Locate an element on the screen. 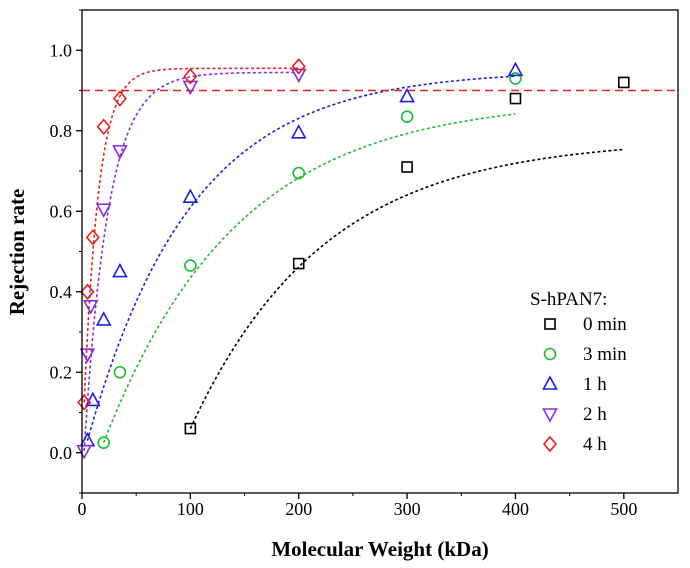 The height and width of the screenshot is (568, 690). y-tick-label-0.0: 0.0 is located at coordinates (61, 453).